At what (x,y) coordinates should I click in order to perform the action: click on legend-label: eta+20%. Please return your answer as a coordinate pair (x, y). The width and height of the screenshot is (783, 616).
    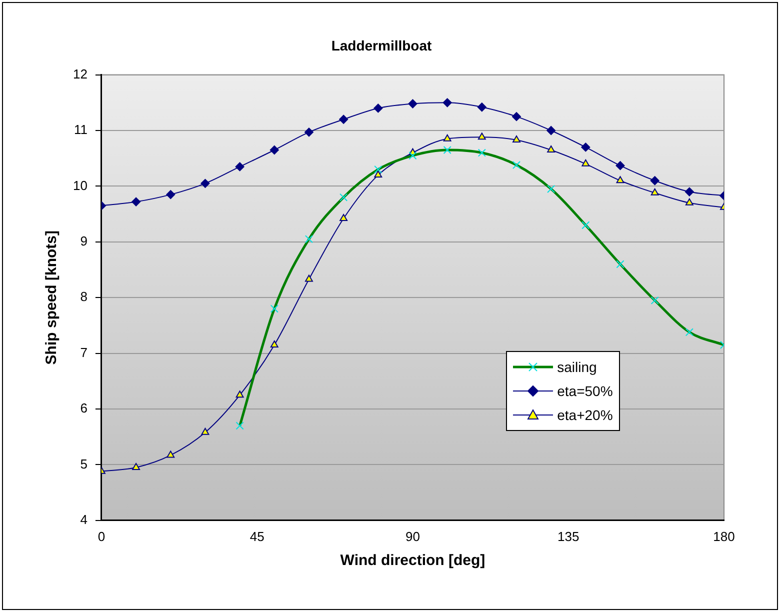
    Looking at the image, I should click on (585, 415).